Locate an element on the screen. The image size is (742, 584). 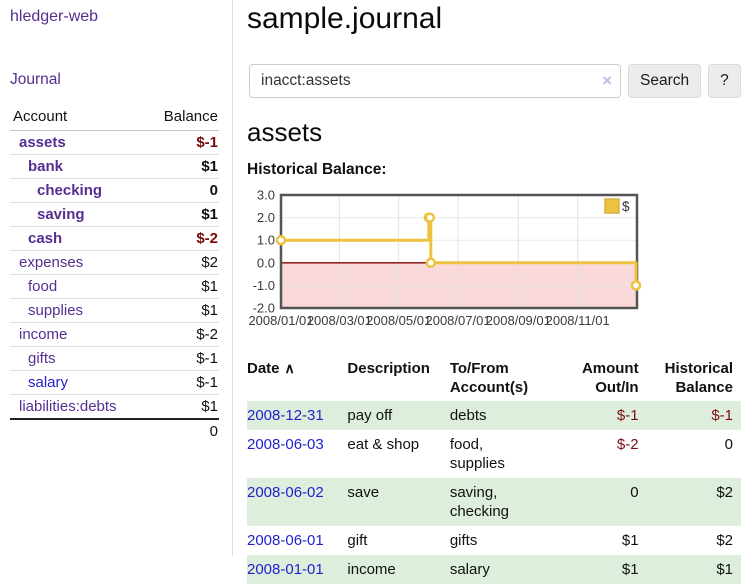
transaction-date: 2008-01-01 is located at coordinates (297, 569).